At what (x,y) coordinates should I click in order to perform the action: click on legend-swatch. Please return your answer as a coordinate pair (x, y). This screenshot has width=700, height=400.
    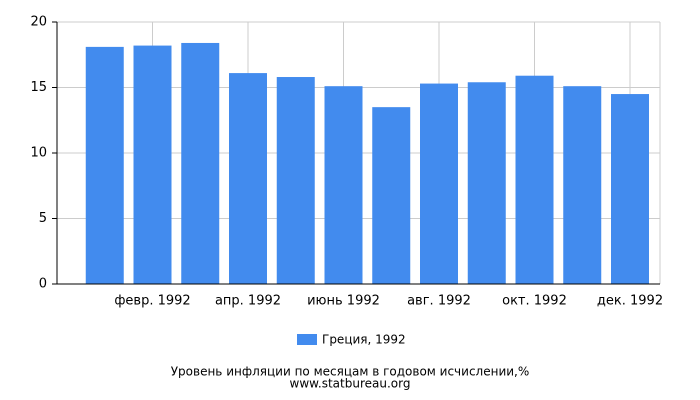
    Looking at the image, I should click on (307, 339).